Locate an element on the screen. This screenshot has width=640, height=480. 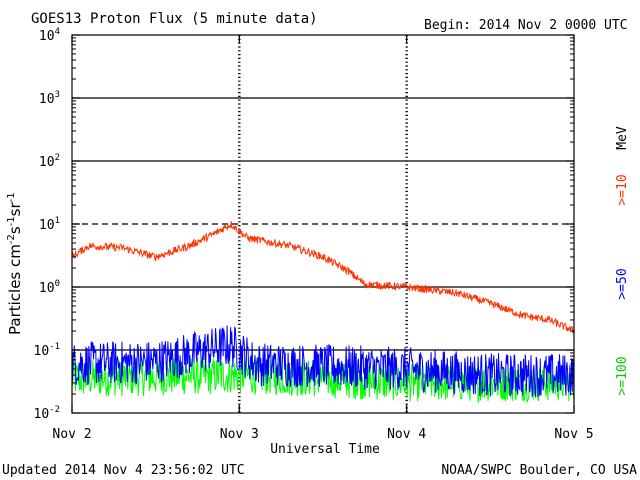
y-label-main: Particles cm is located at coordinates (15, 289).